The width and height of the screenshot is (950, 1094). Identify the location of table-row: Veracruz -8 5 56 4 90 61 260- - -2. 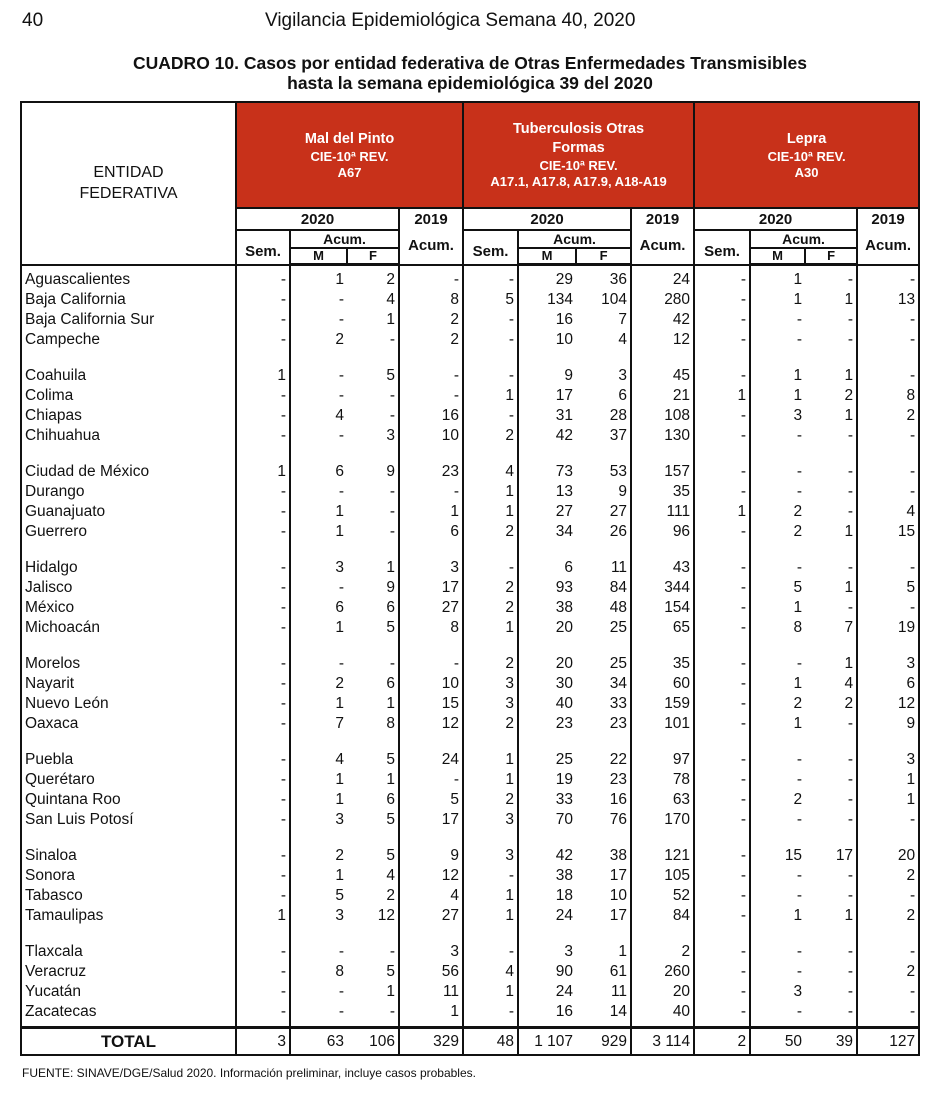
(470, 972).